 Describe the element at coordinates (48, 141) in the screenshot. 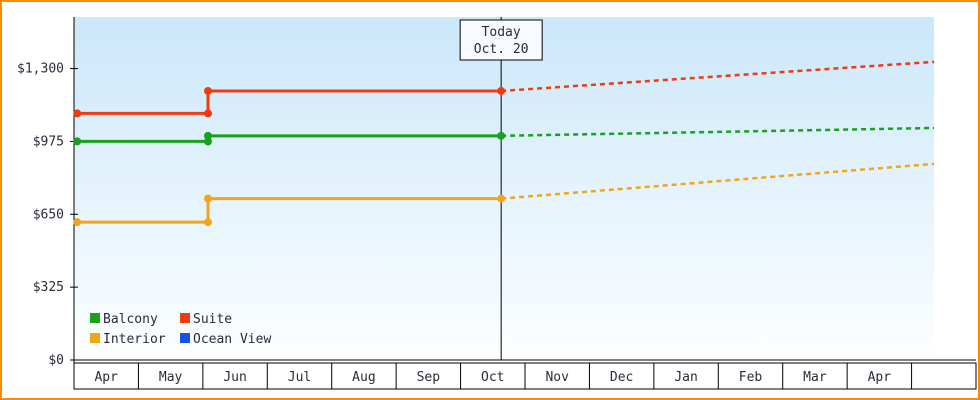

I see `y-tick-label: $975` at that location.